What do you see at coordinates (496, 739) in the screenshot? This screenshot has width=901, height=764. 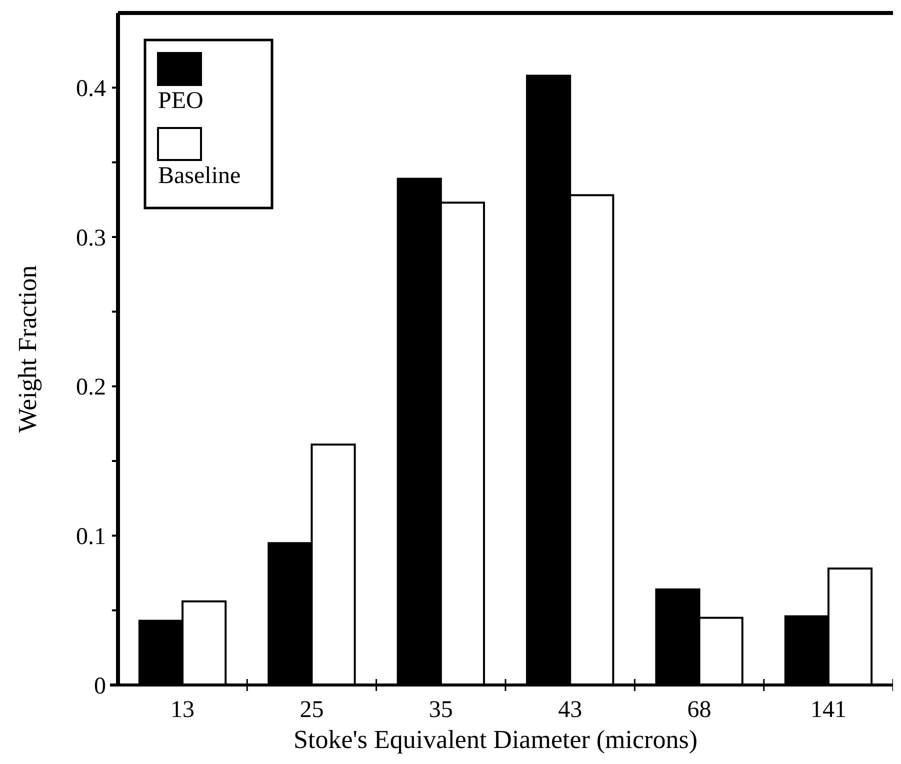 I see `x-axis-title: Stoke's Equivalent Diameter (microns)` at bounding box center [496, 739].